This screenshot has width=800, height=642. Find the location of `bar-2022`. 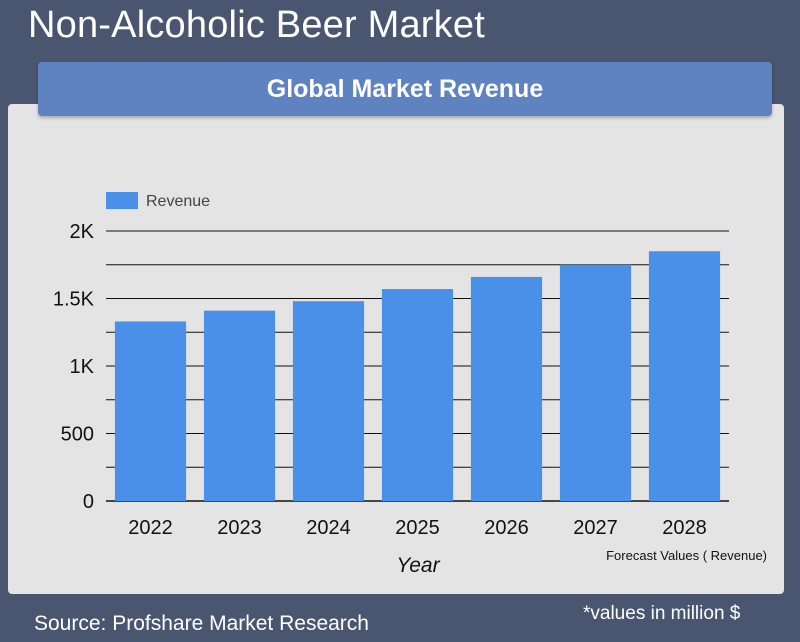

bar-2022 is located at coordinates (150, 411).